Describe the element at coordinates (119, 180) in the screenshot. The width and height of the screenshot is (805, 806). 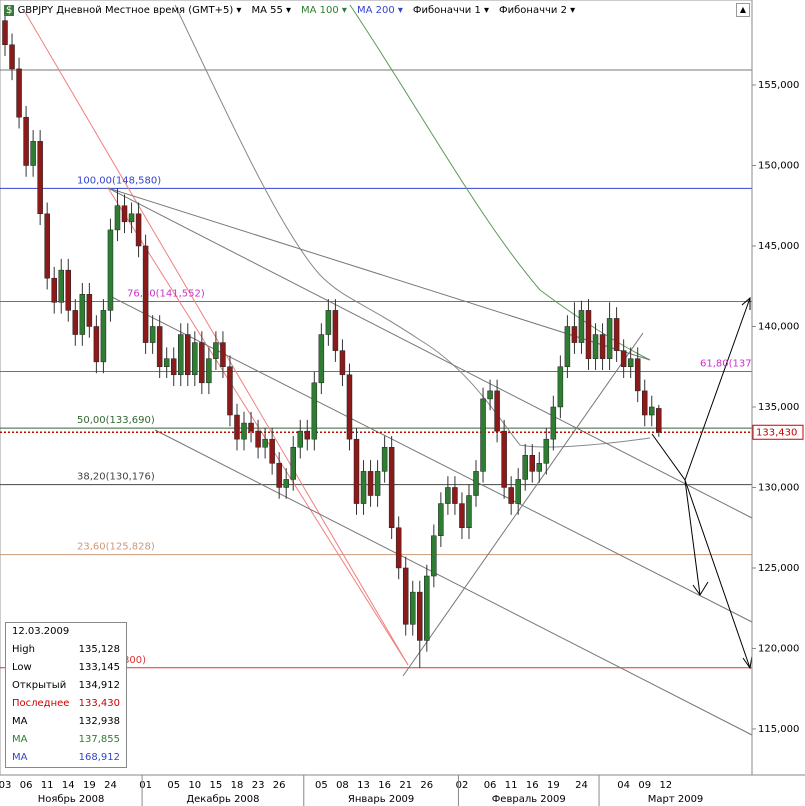
I see `level-label: 100,00(148,580)` at that location.